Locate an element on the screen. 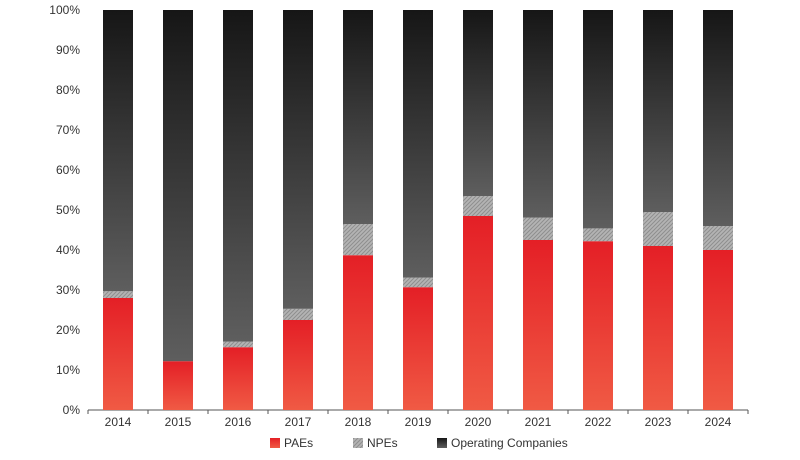 The width and height of the screenshot is (800, 460). bar-npes-2019 is located at coordinates (418, 282).